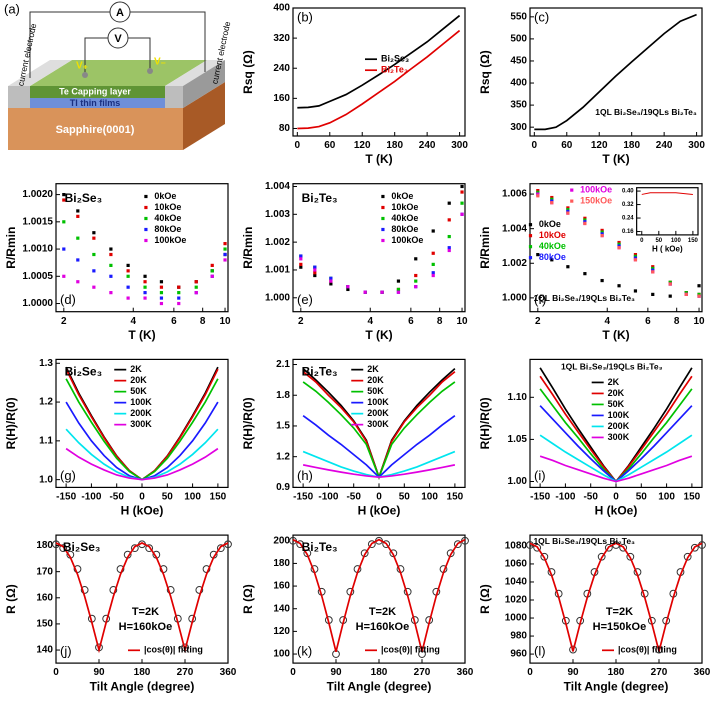 The height and width of the screenshot is (703, 711). Describe the element at coordinates (142, 686) in the screenshot. I see `x-axis-title: Tilt Angle (degree)` at that location.